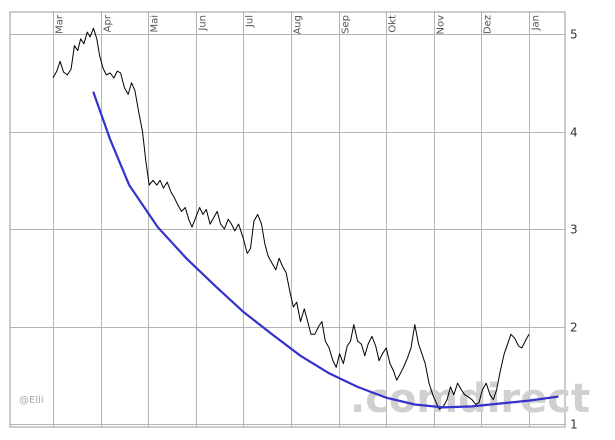  What do you see at coordinates (346, 24) in the screenshot?
I see `x-tick-label: Sep` at bounding box center [346, 24].